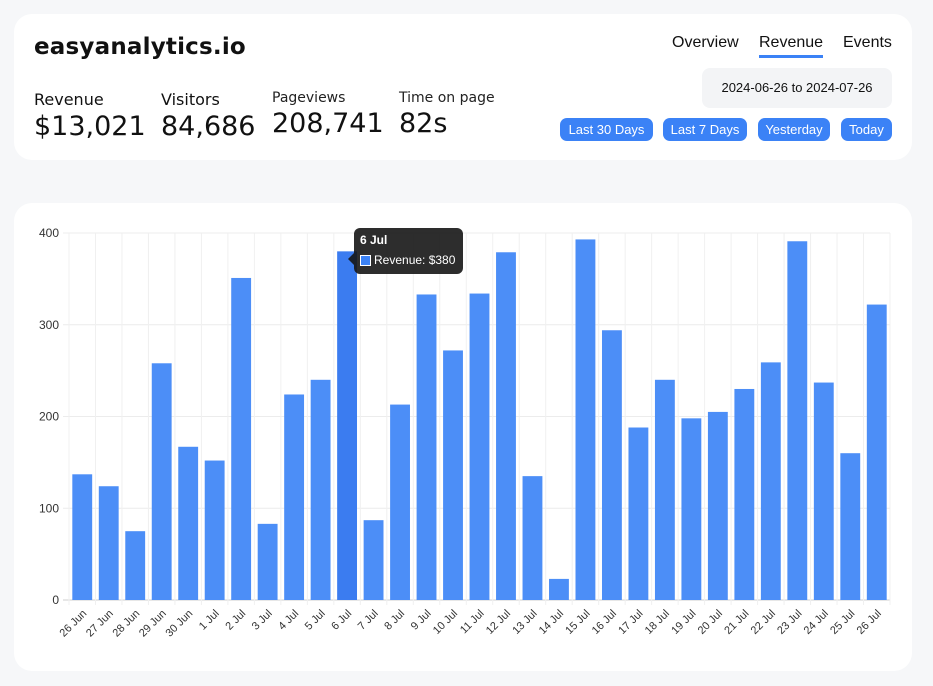 The image size is (933, 686). What do you see at coordinates (374, 240) in the screenshot?
I see `tooltip-title: 6 Jul` at bounding box center [374, 240].